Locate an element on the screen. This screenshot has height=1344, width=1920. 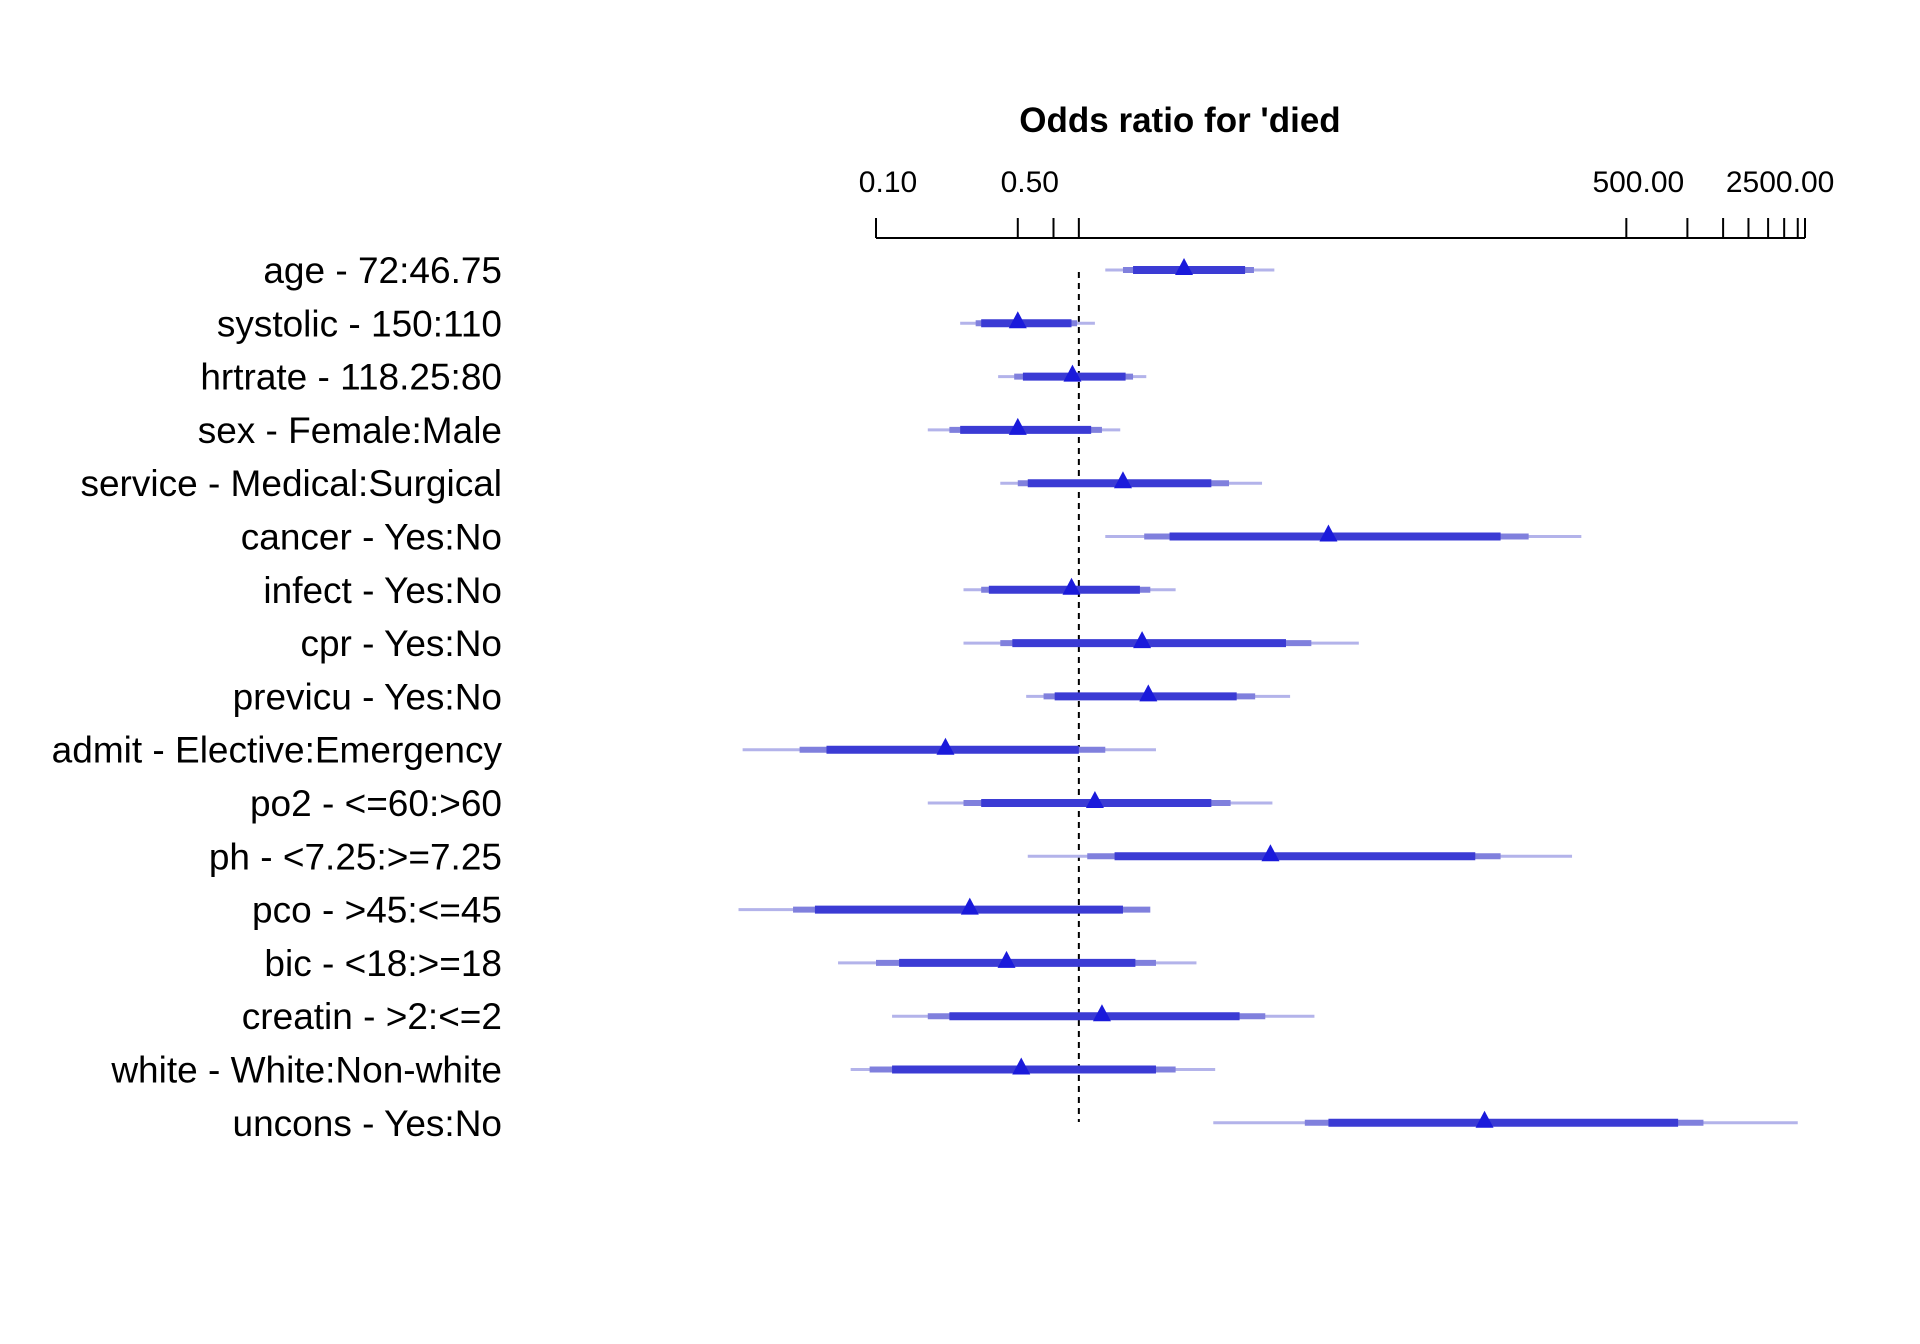
forest-row: cpr - Yes:No is located at coordinates (829, 643).